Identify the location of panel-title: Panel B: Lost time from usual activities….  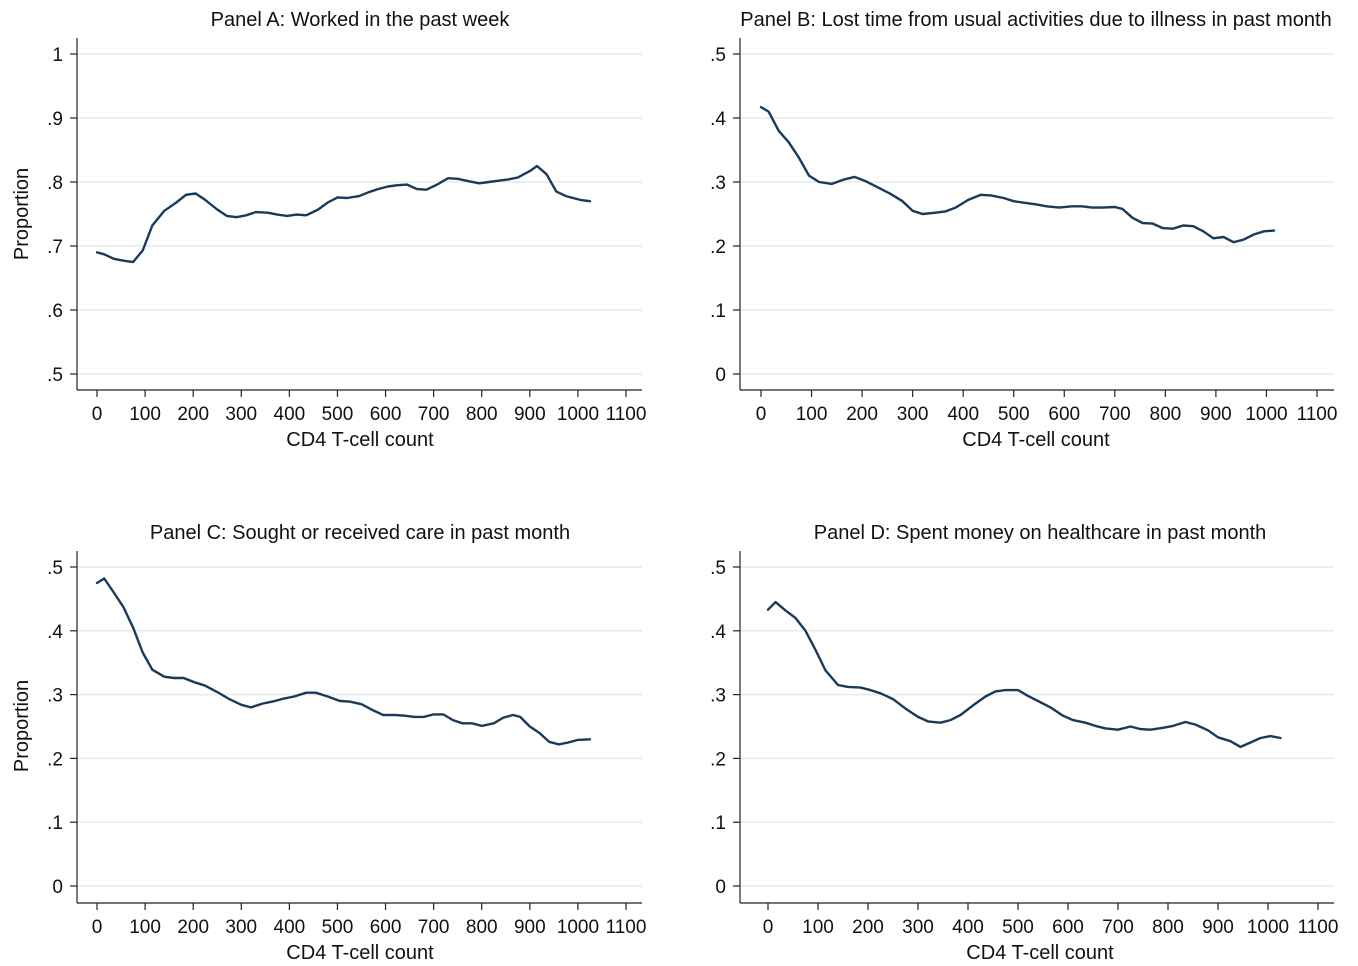
(1035, 20).